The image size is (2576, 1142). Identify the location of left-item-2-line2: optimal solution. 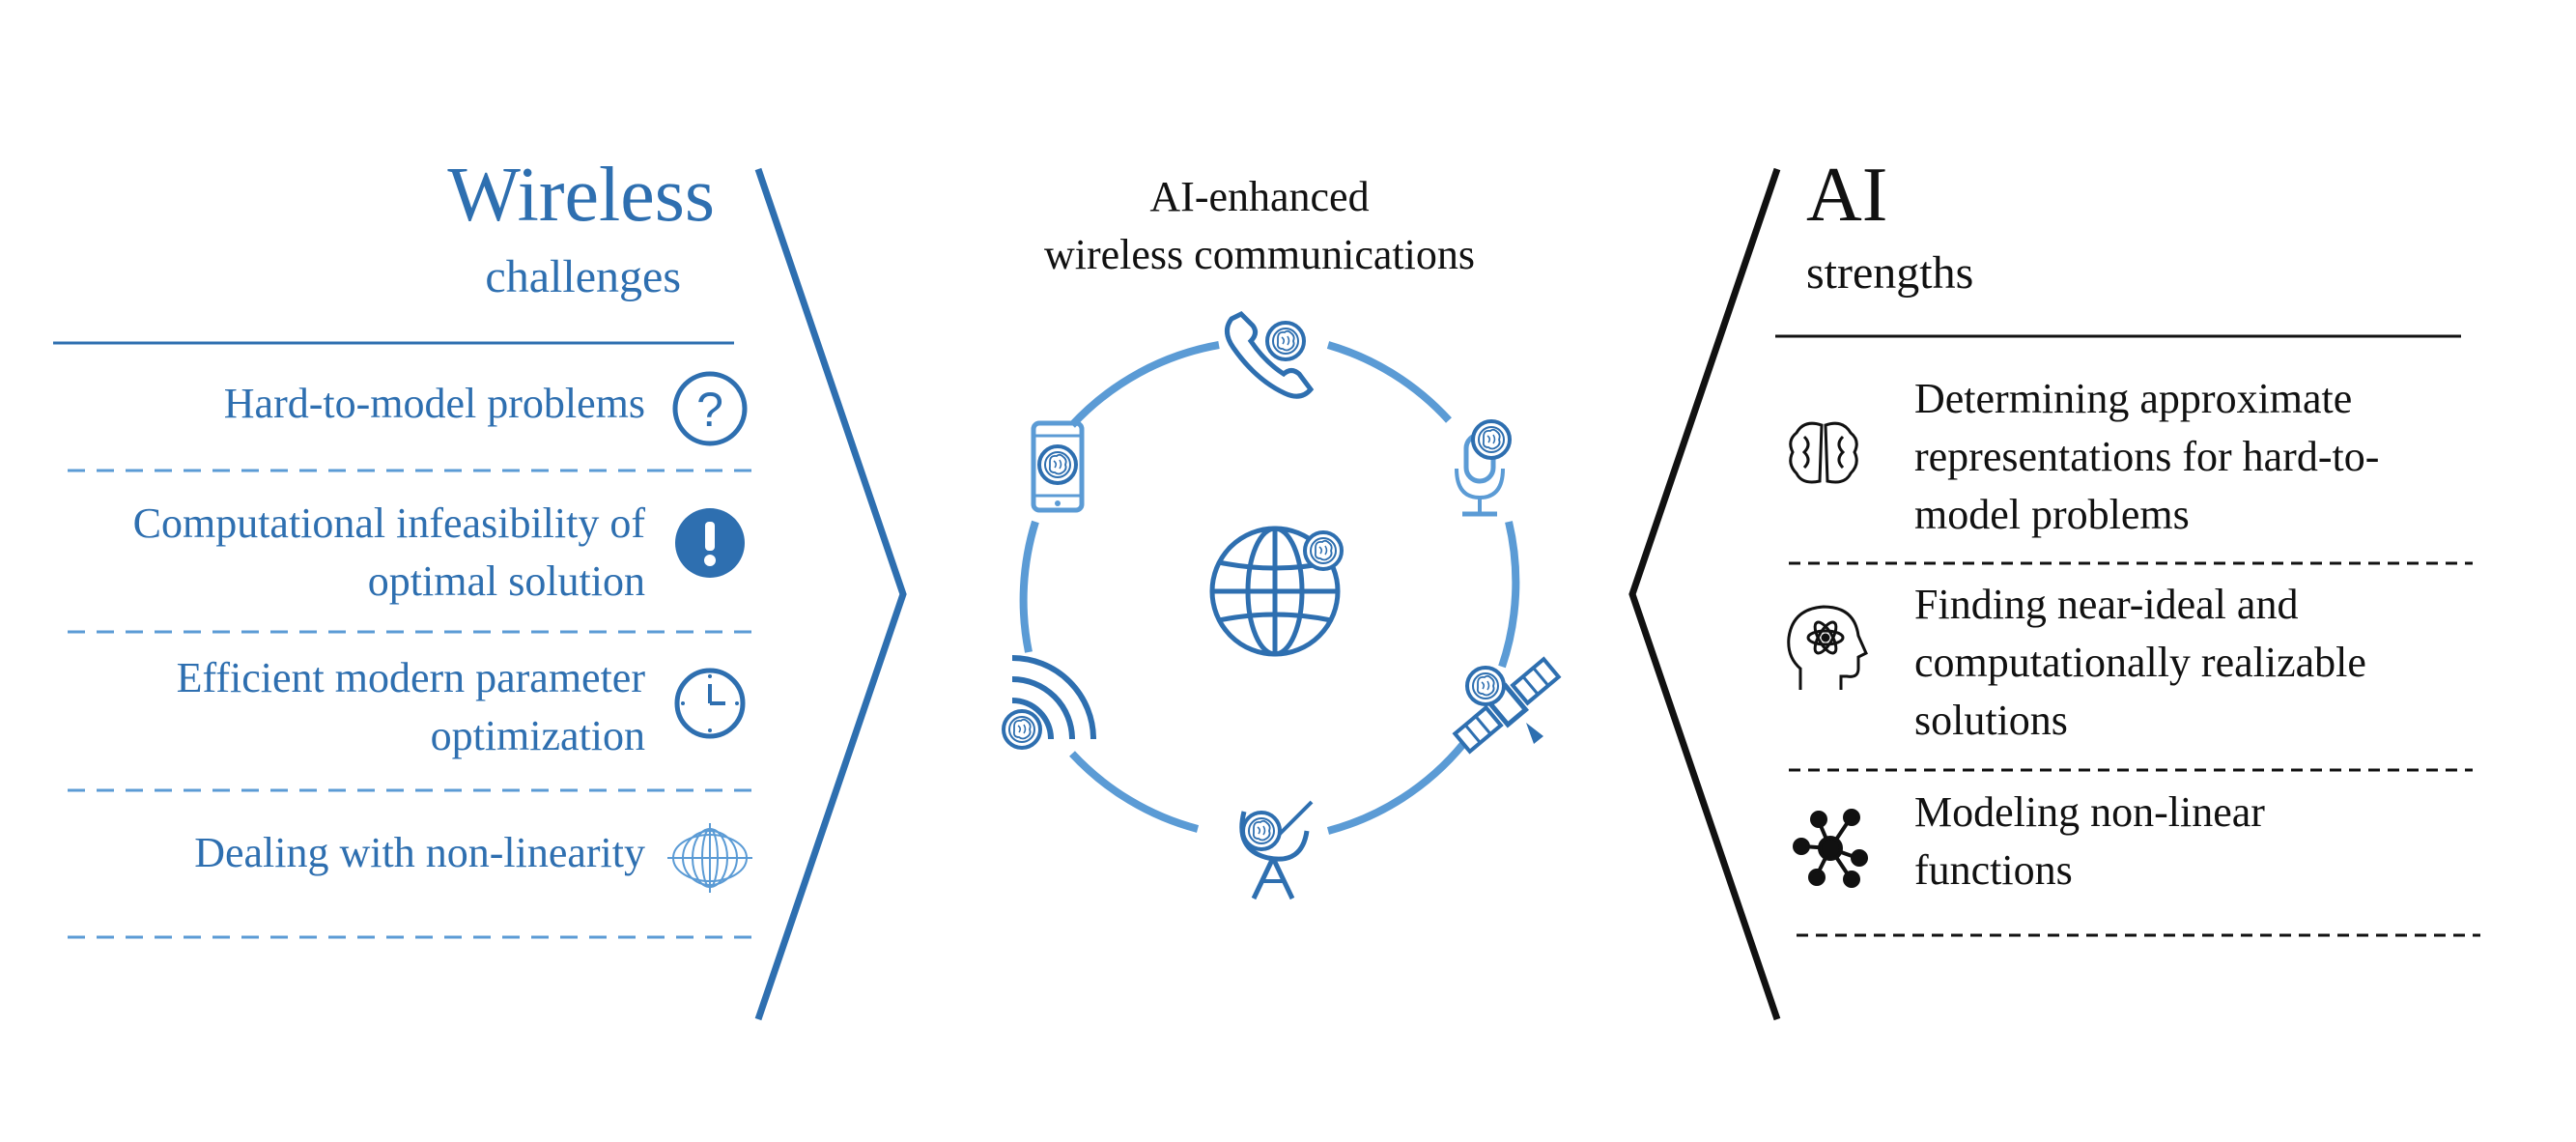
(506, 581).